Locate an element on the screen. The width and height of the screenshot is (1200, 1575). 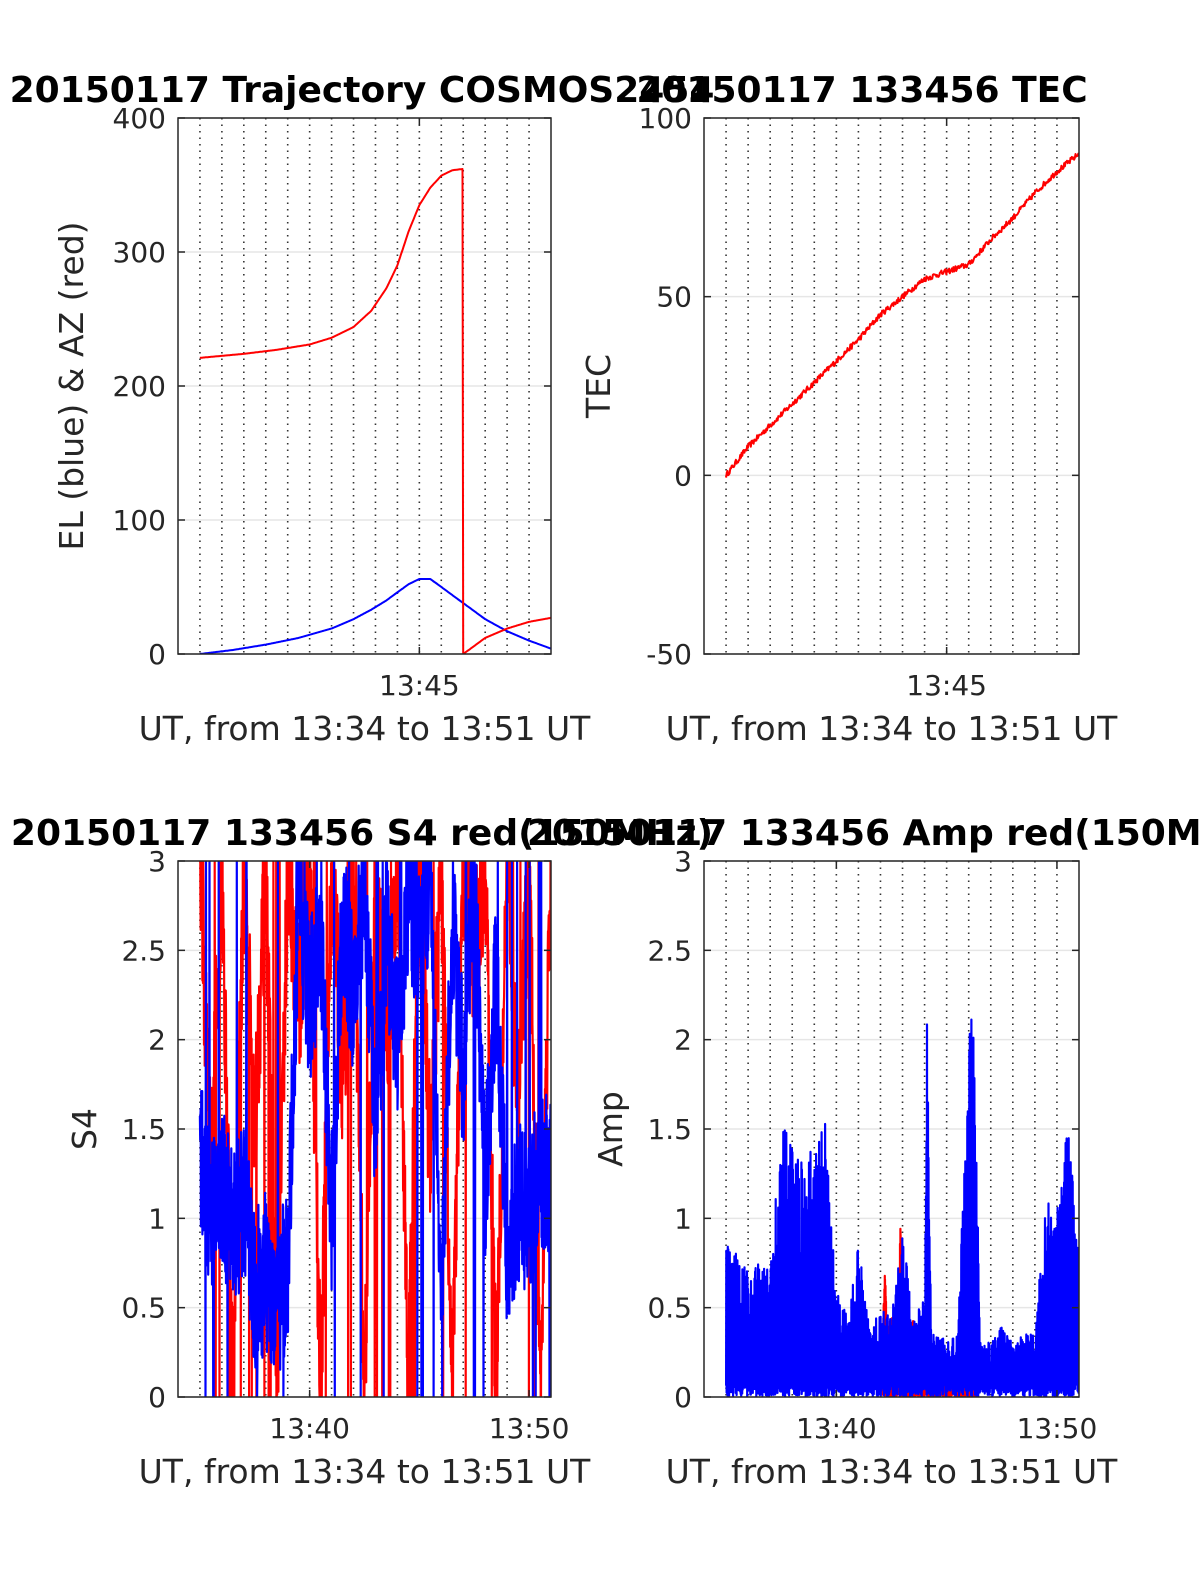
axes-frame is located at coordinates (891, 386).